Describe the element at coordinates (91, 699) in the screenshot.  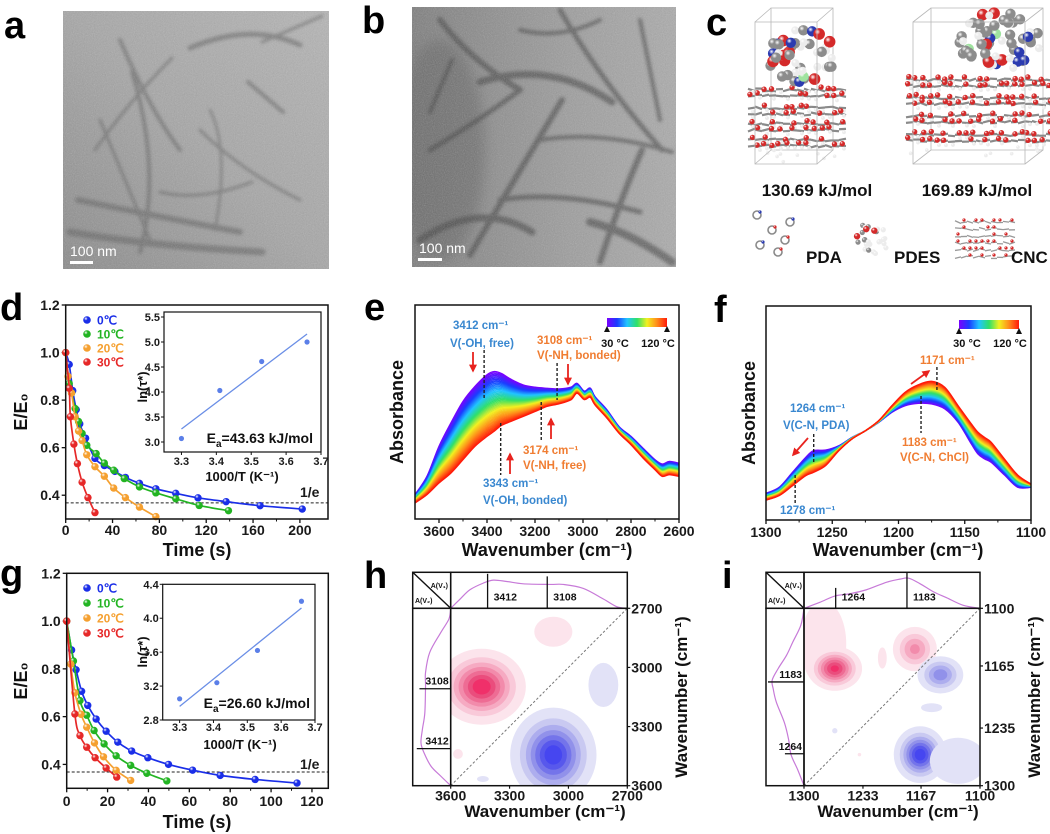
I see `series-line` at that location.